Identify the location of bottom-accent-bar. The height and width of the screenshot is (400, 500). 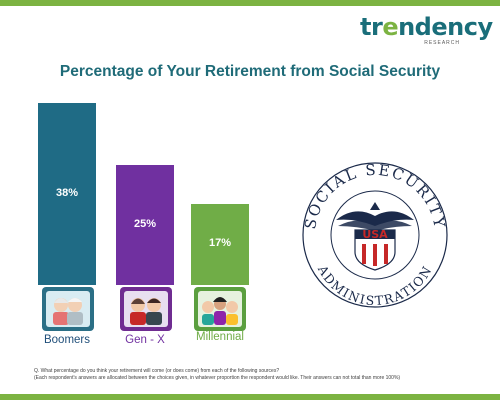
(250, 397).